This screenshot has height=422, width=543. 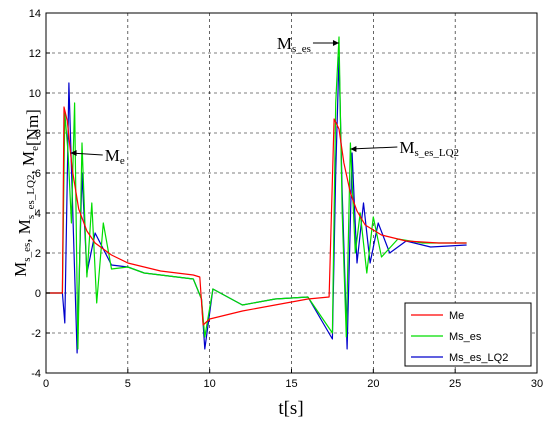 What do you see at coordinates (294, 44) in the screenshot?
I see `annotation-label: Ms_es` at bounding box center [294, 44].